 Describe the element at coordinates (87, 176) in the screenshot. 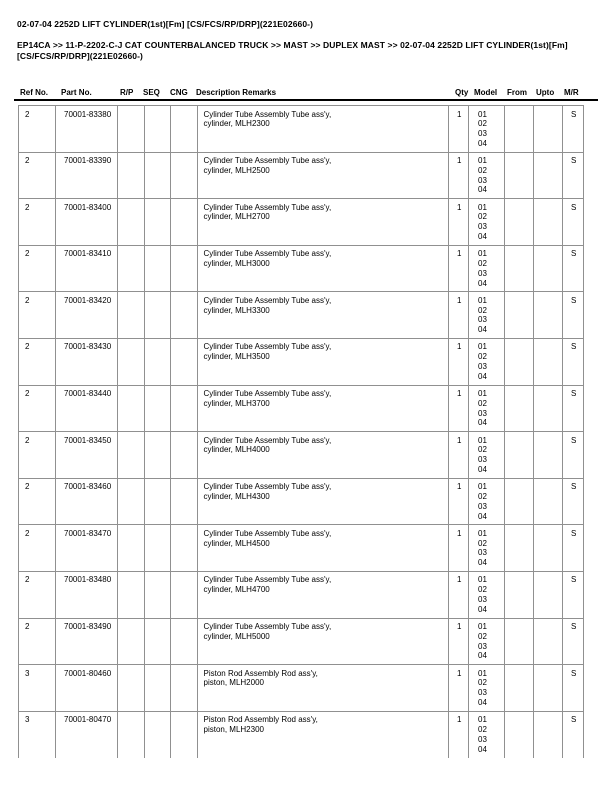

I see `cell-part-no: 70001-83390` at that location.